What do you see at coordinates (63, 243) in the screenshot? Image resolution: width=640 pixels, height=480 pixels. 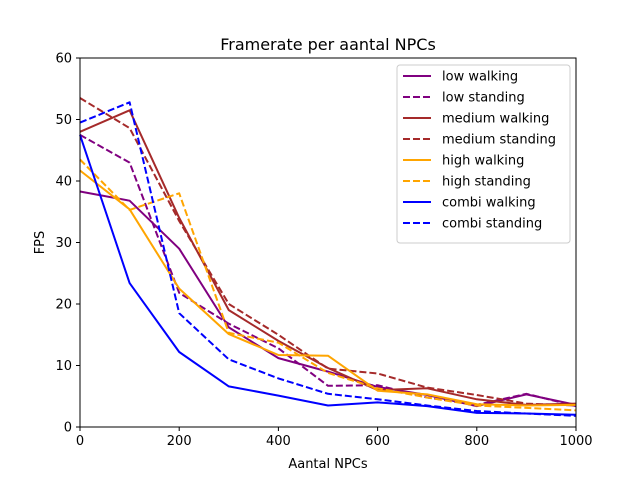 I see `y-tick-label: 30` at bounding box center [63, 243].